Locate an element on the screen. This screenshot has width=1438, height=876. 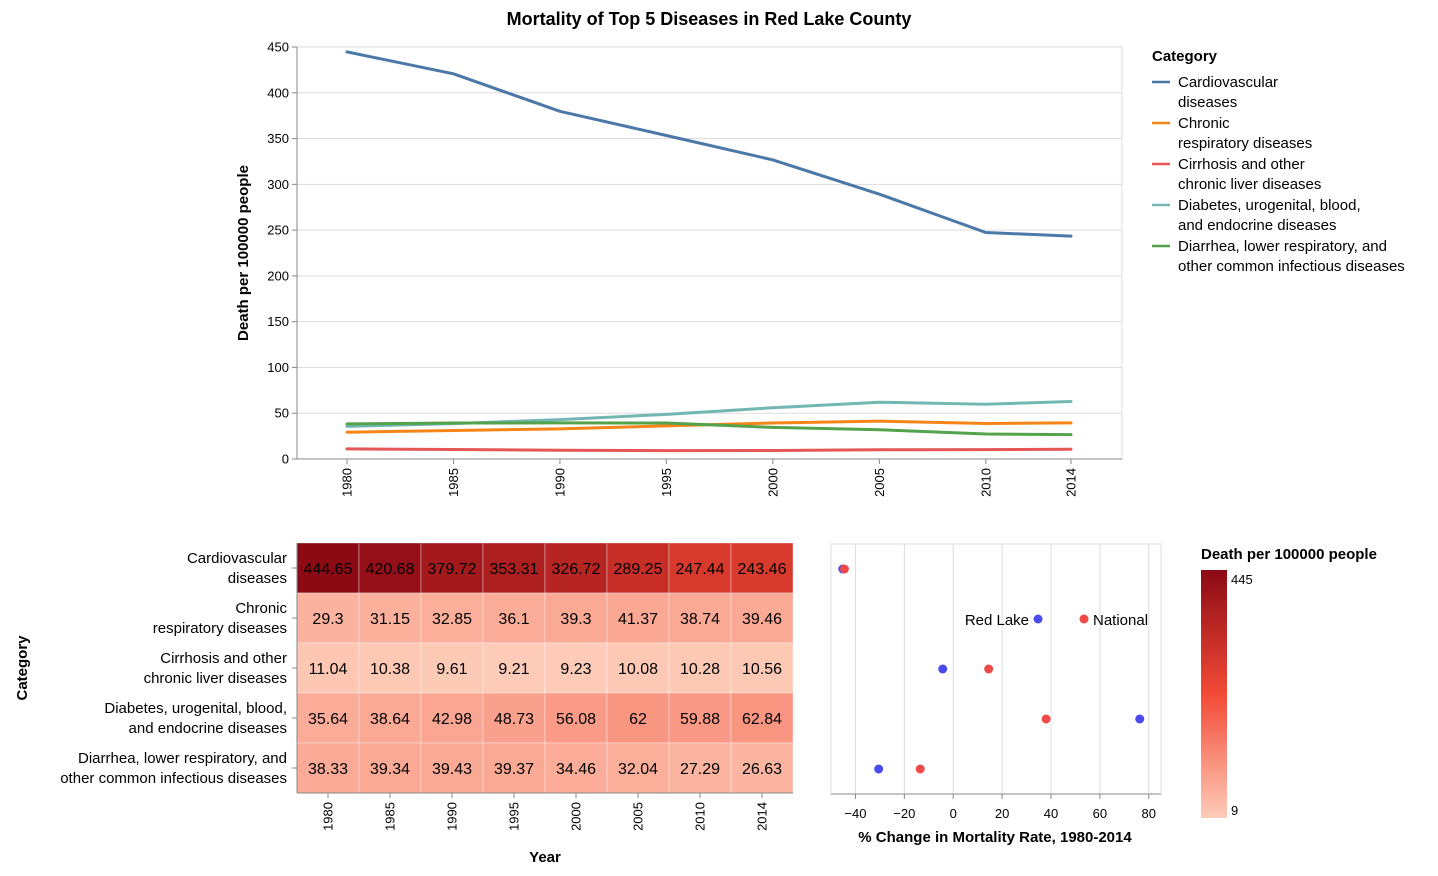
heatmap-cell-label: 62 is located at coordinates (638, 719).